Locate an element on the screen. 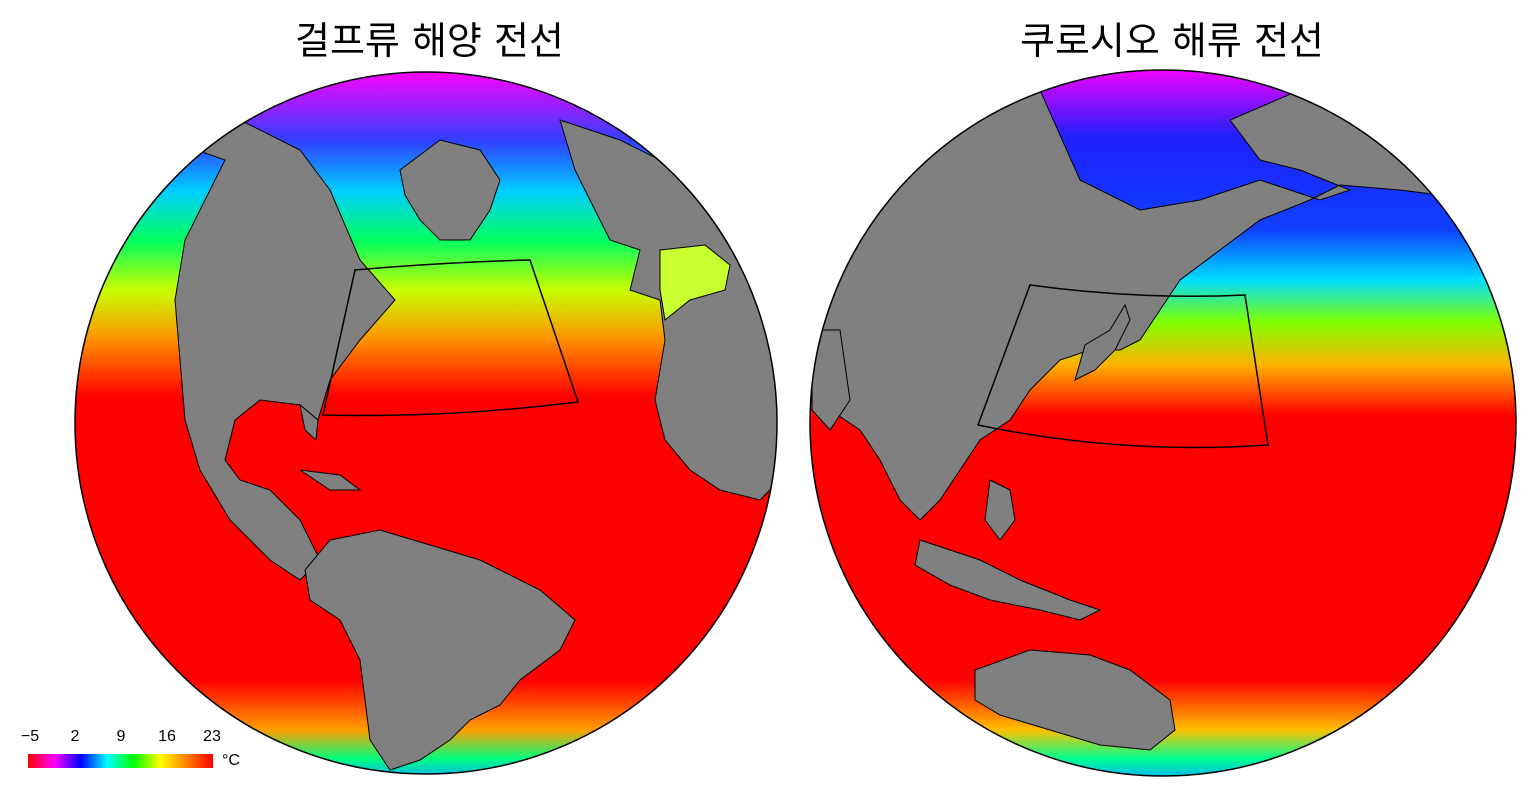  japan-landmass is located at coordinates (1102, 342).